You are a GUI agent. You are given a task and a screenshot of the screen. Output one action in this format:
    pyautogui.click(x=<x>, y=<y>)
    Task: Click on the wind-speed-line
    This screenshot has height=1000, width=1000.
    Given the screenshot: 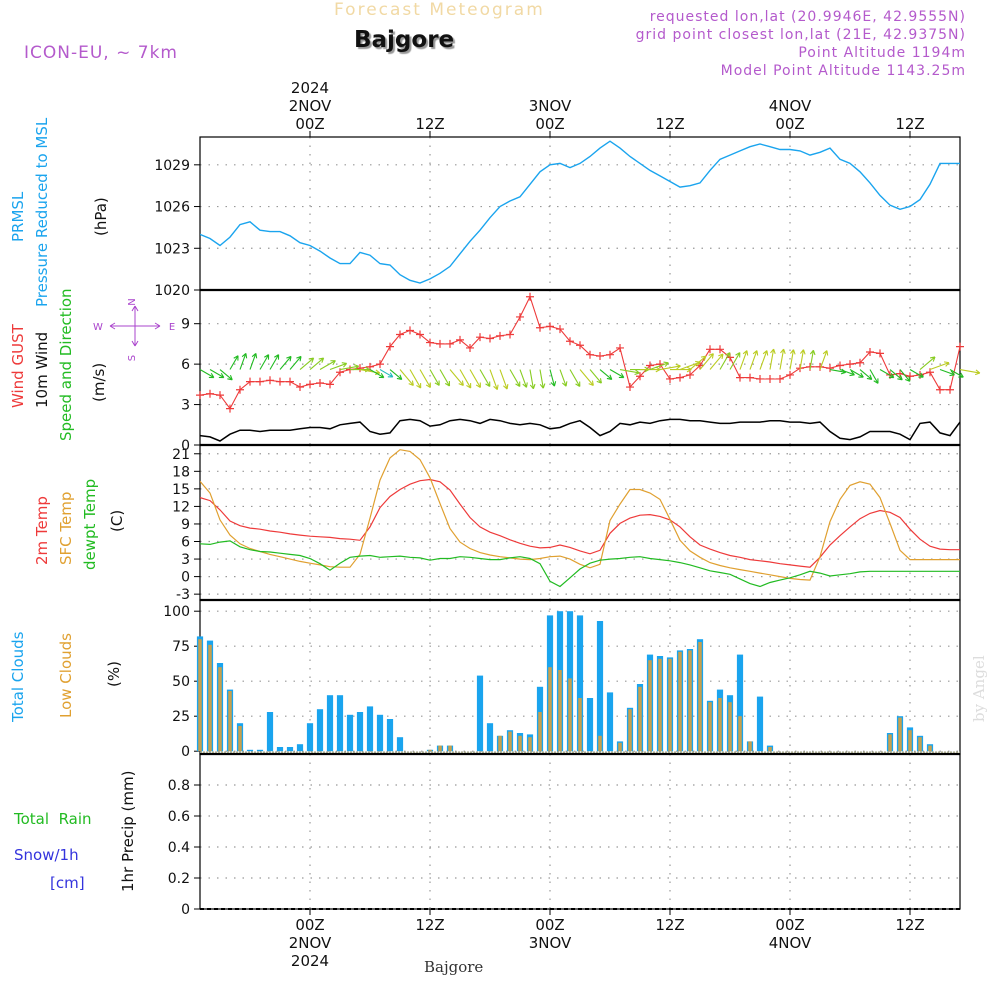 What is the action you would take?
    pyautogui.click(x=580, y=430)
    